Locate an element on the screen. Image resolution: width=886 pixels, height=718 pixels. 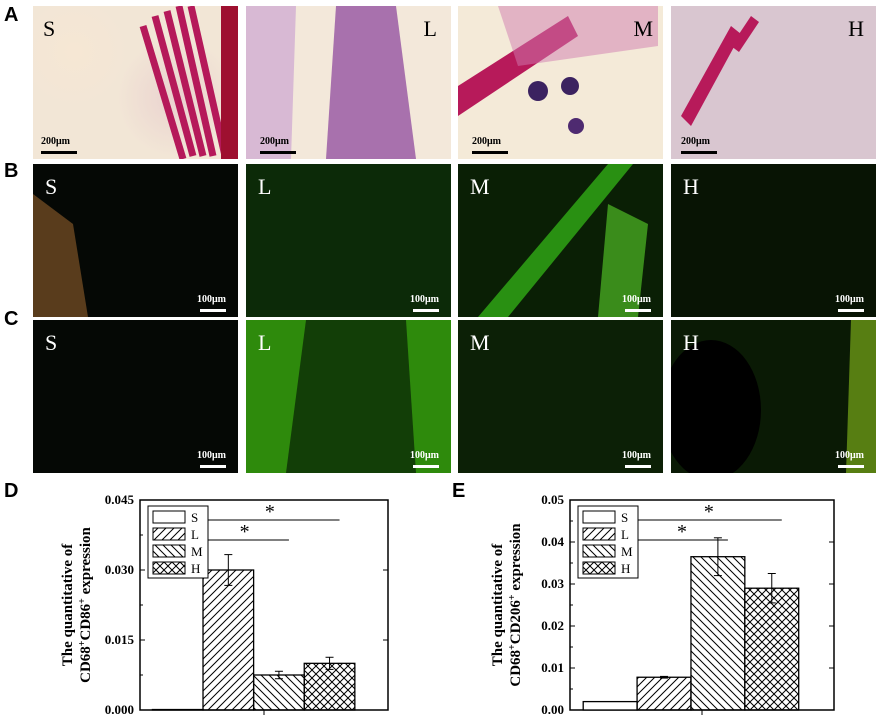
if-image-l-b: L 100μm is located at coordinates (348, 240).